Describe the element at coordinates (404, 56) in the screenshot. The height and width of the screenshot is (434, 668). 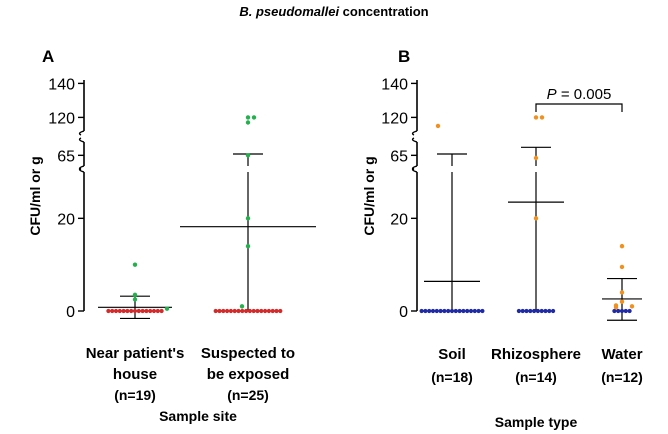
I see `panel-letter: B` at that location.